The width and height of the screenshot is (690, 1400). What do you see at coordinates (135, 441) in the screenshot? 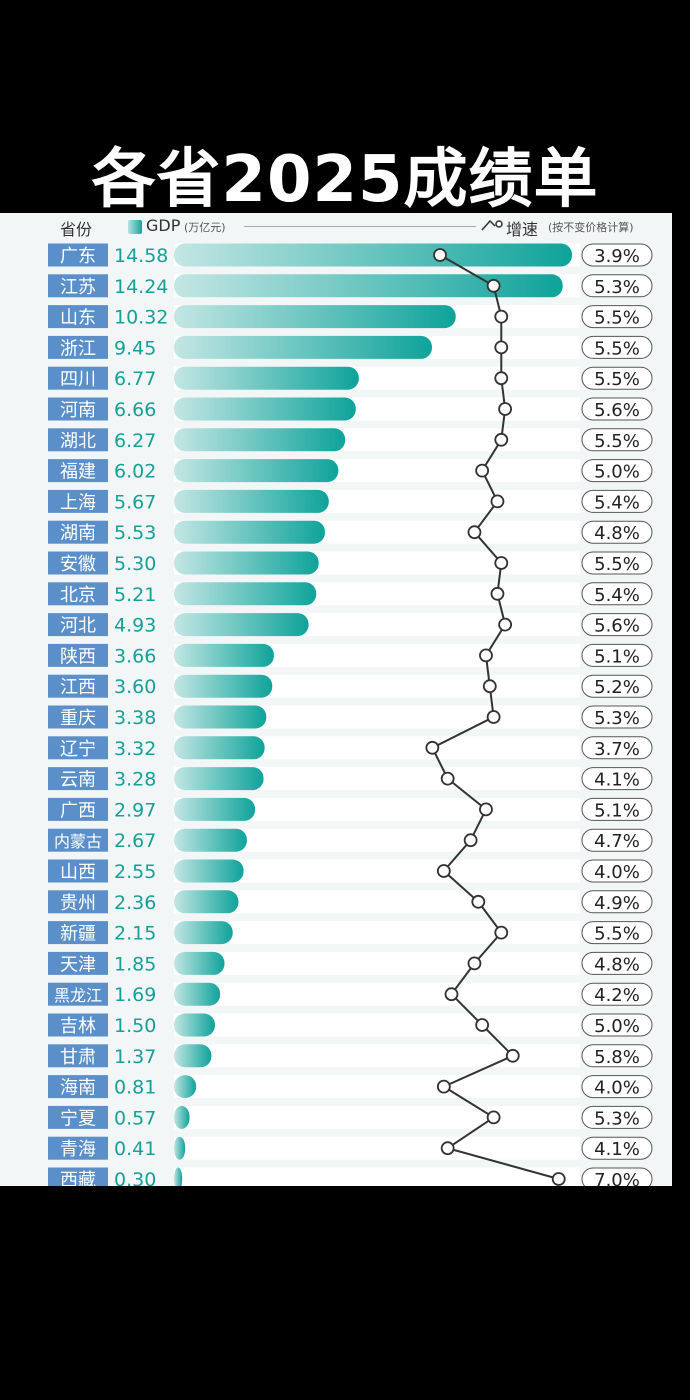
I see `gdp-value-label: 6.27` at bounding box center [135, 441].